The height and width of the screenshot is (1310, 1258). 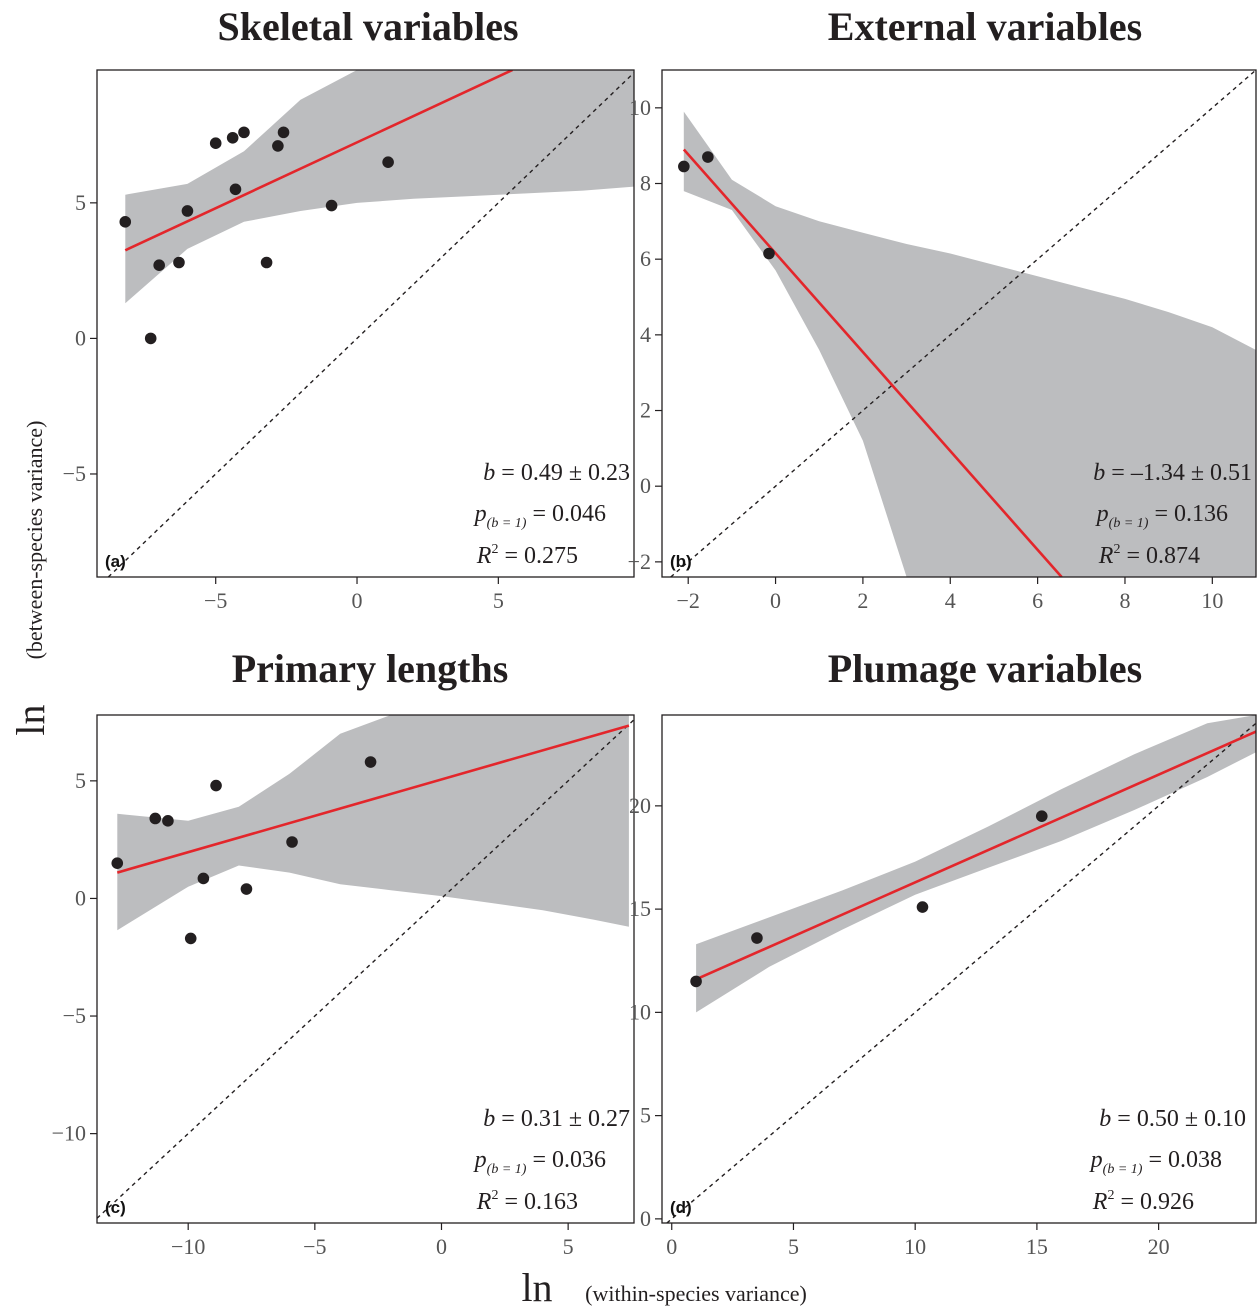 What do you see at coordinates (1188, 514) in the screenshot?
I see `stat-p-value: = 0.136` at bounding box center [1188, 514].